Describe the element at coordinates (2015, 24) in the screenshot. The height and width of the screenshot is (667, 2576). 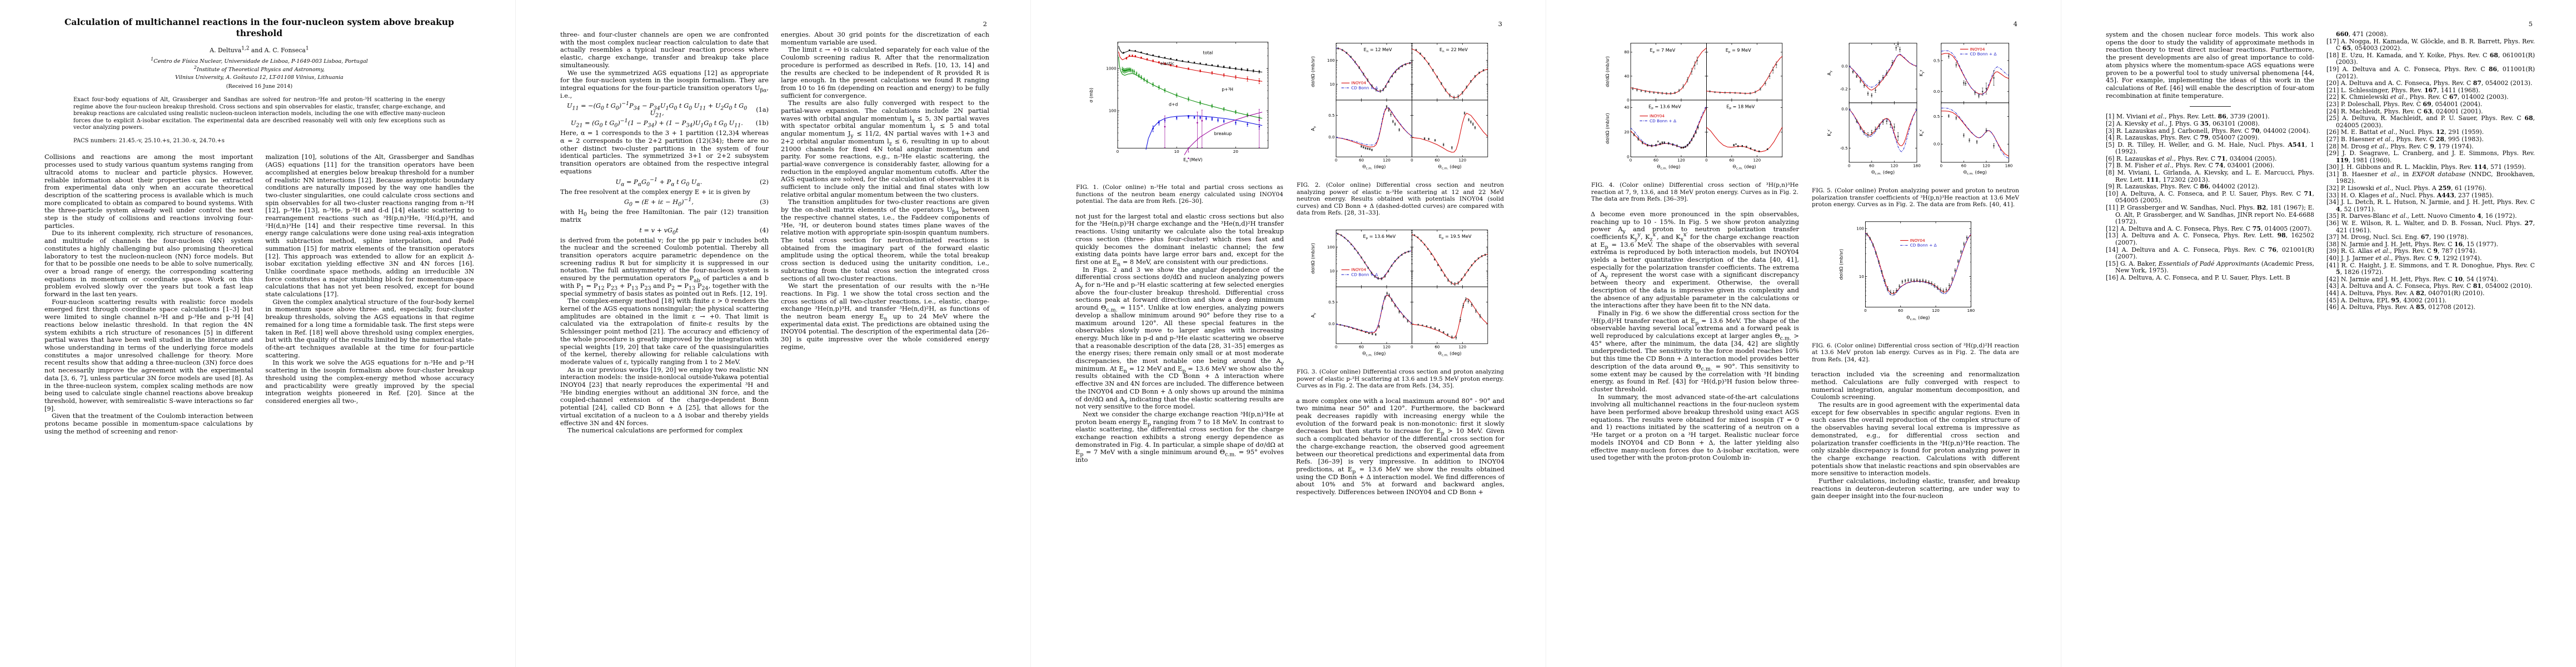
I see `page-number: 4` at that location.